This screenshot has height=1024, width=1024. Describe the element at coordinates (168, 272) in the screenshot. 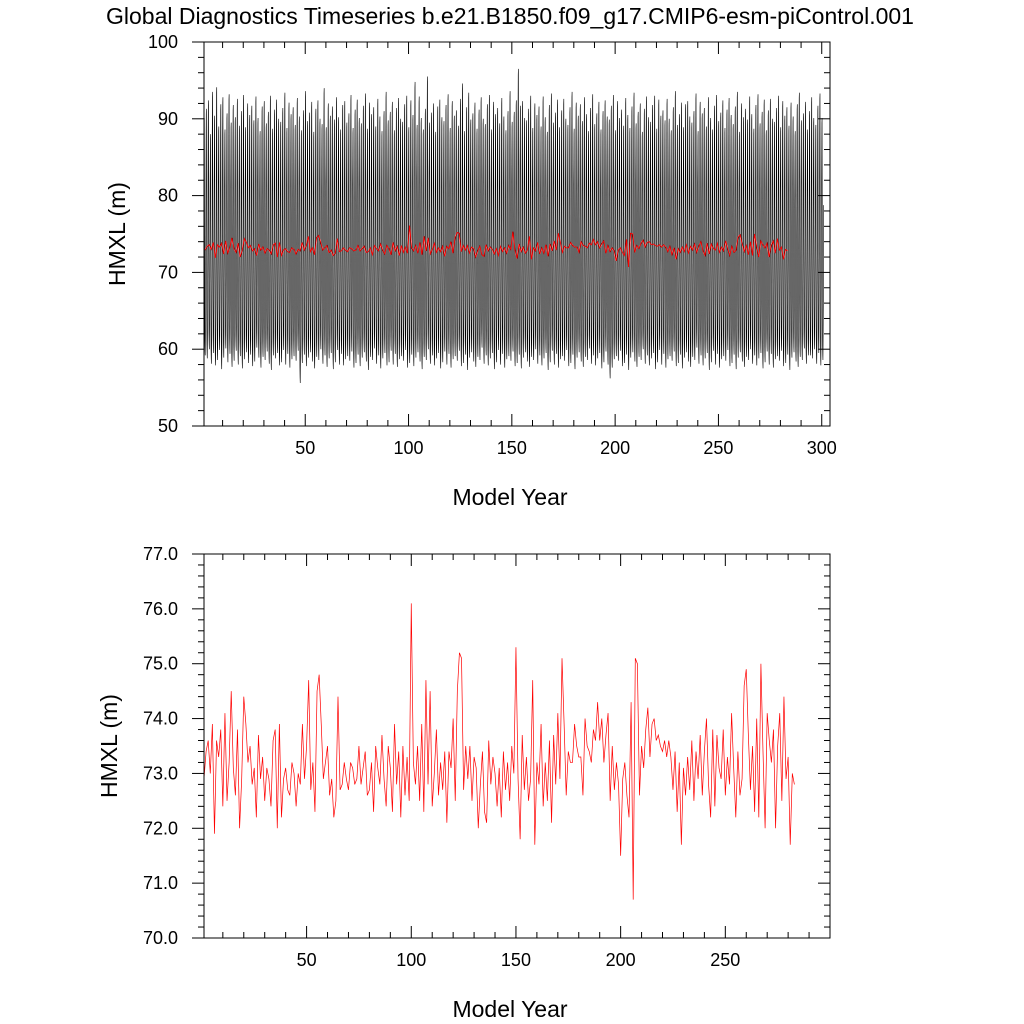

I see `top-y-tick-label: 70` at that location.